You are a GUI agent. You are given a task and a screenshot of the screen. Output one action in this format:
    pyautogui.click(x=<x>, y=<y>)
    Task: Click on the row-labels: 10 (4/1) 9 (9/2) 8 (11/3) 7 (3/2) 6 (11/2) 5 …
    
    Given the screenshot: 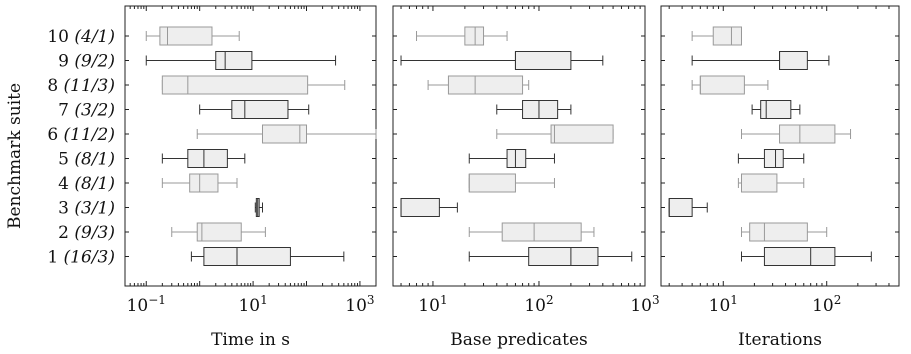 What is the action you would take?
    pyautogui.click(x=81, y=147)
    